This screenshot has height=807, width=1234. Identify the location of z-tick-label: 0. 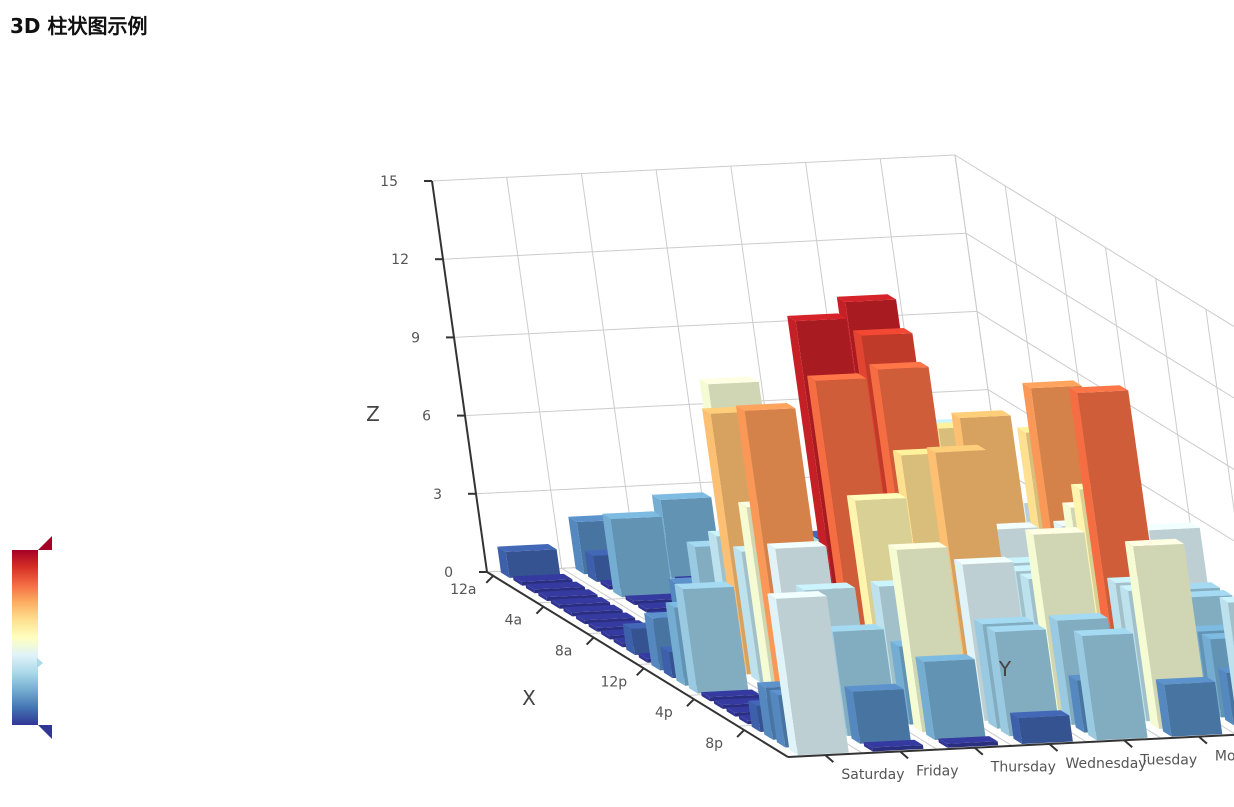
(448, 573).